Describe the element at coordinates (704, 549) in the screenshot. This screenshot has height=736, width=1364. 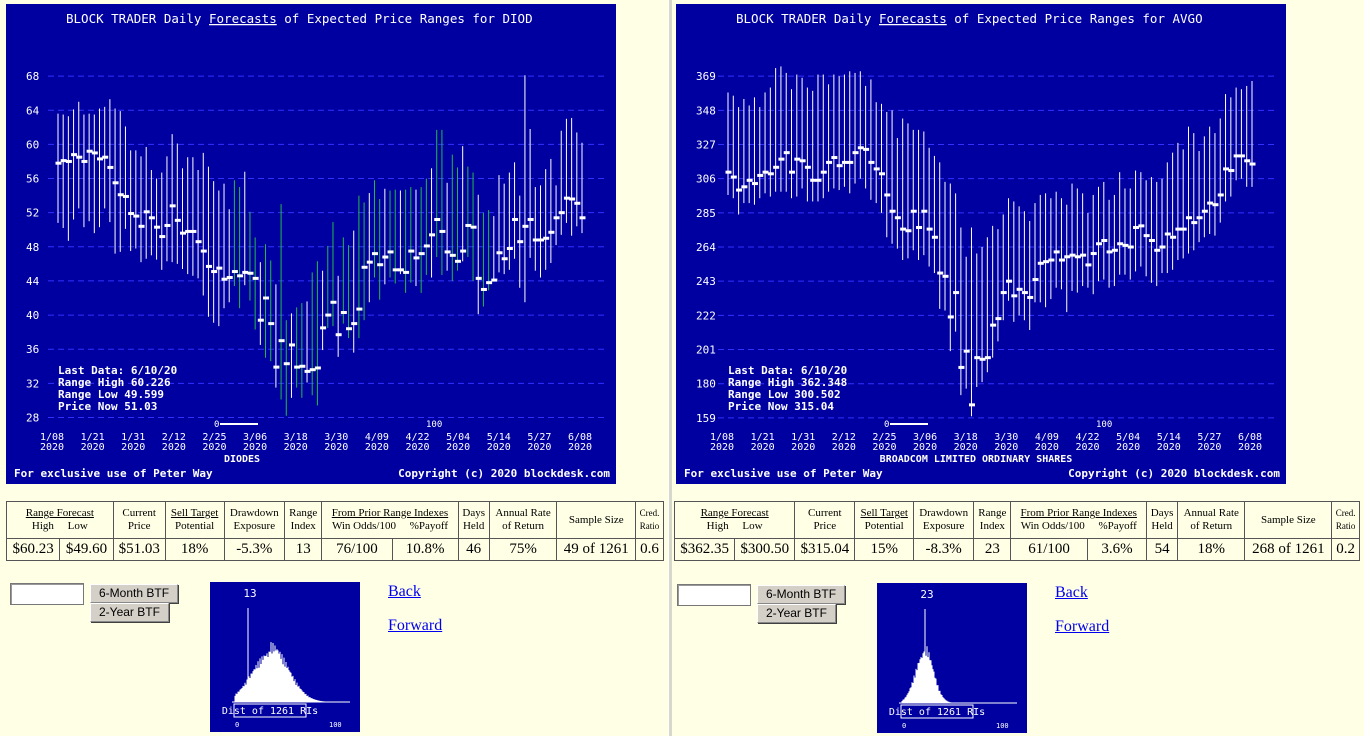
I see `range-high-value: $362.35` at that location.